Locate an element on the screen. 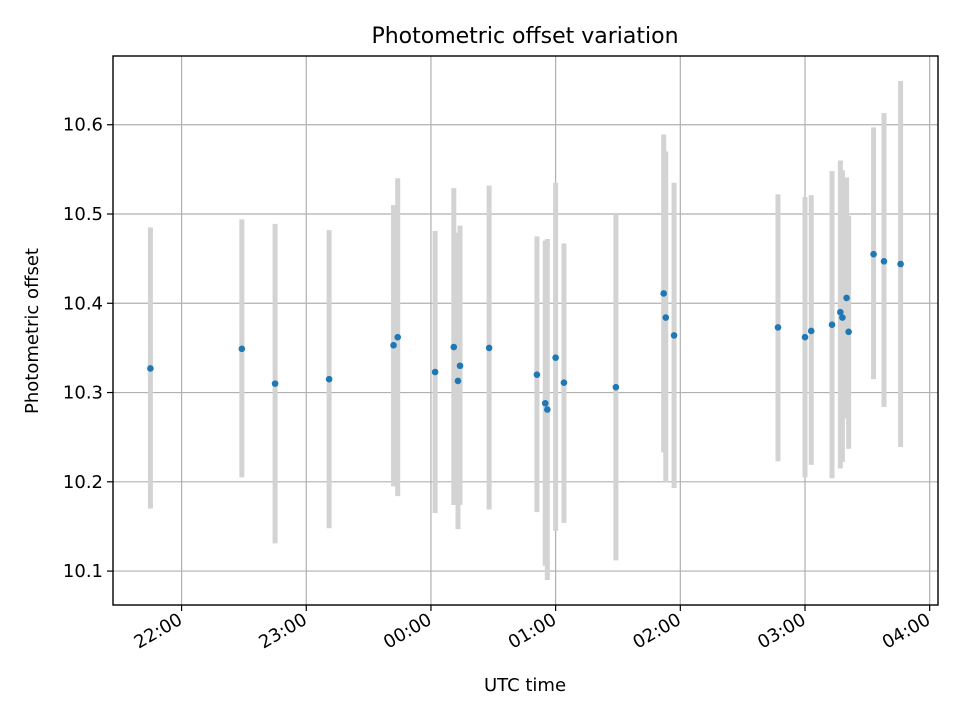  y-tick-label: 10.4 is located at coordinates (83, 303).